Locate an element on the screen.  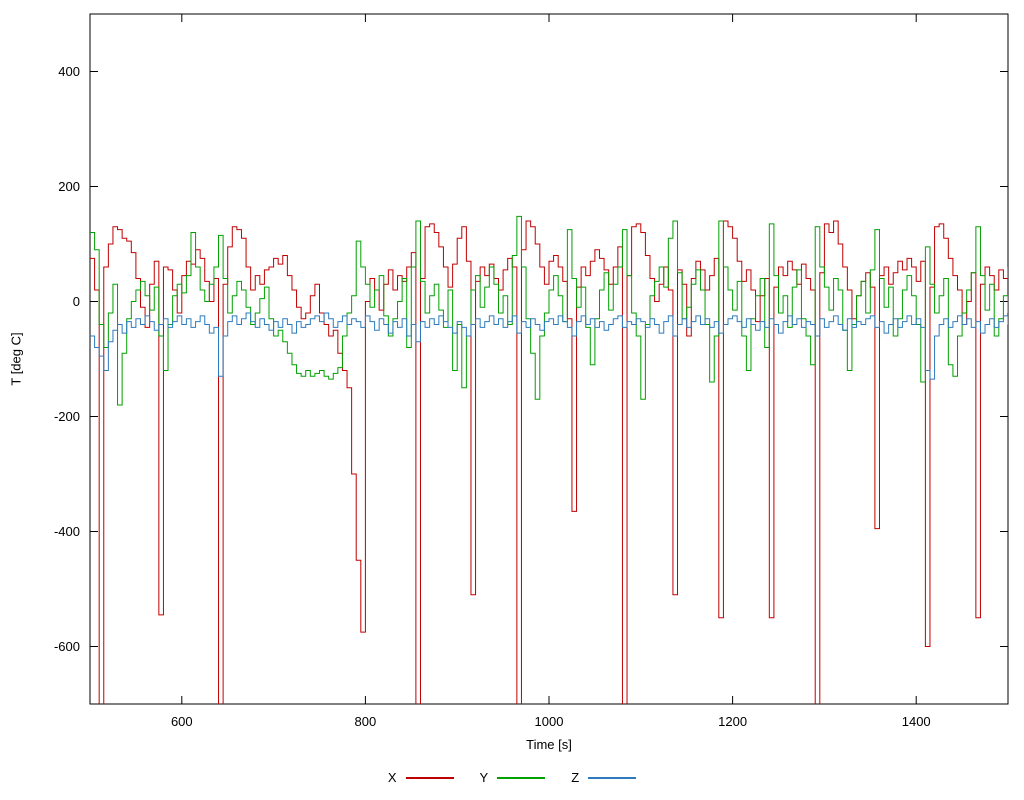
legend-label-x: X is located at coordinates (392, 777).